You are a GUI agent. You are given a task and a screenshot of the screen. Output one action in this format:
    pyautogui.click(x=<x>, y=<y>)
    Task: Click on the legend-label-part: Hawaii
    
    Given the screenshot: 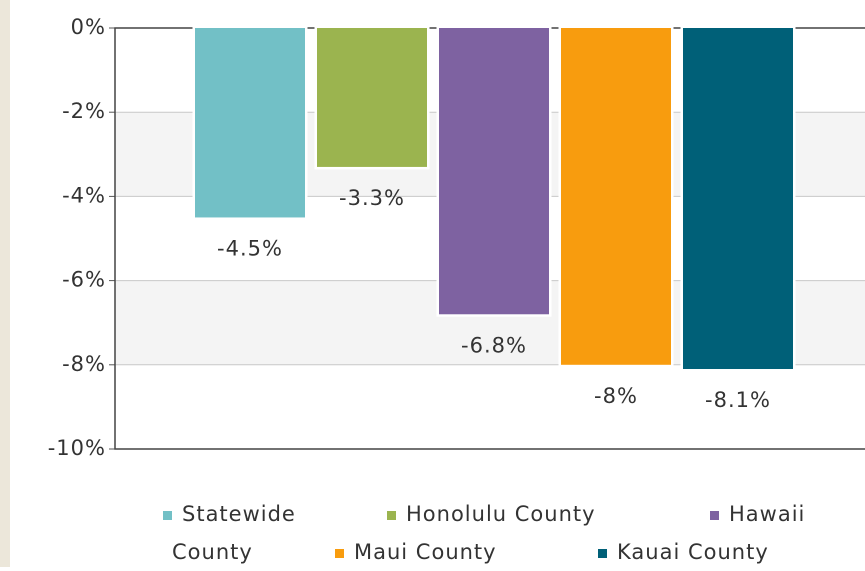 What is the action you would take?
    pyautogui.click(x=771, y=514)
    